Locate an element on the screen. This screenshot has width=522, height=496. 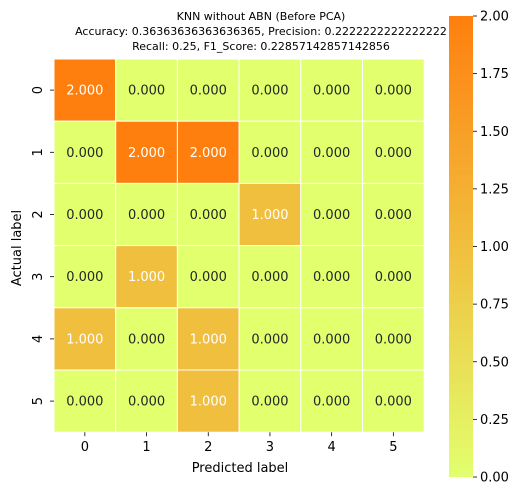
colorbar-tick-label: 0.00 is located at coordinates (494, 478).